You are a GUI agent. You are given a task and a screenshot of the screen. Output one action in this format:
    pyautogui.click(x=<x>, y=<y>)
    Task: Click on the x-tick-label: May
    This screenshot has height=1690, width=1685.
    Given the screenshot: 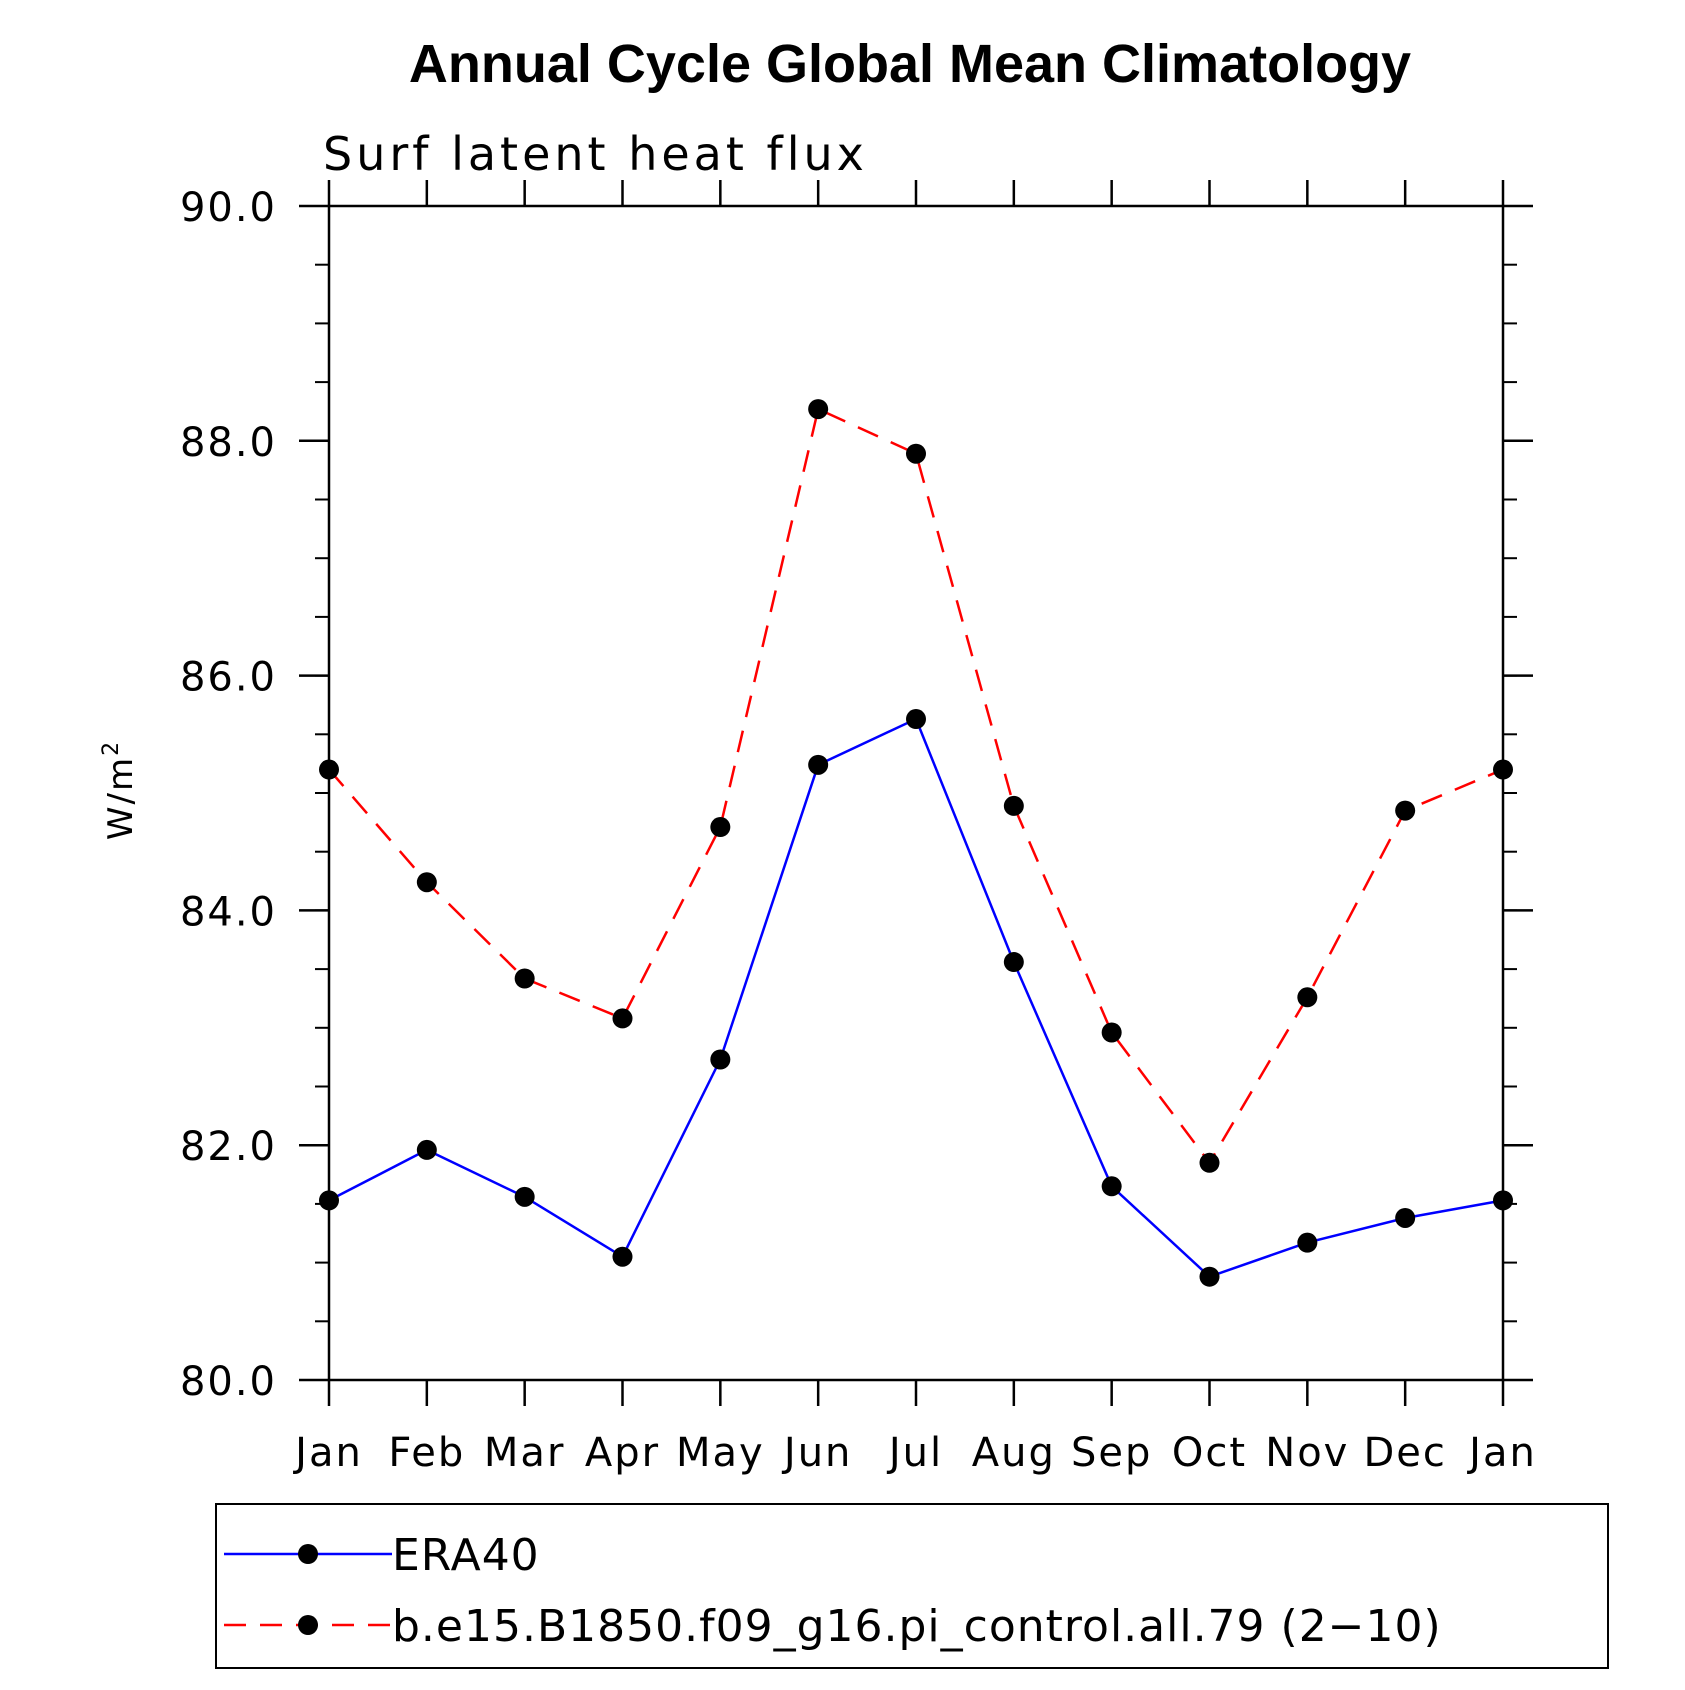 What is the action you would take?
    pyautogui.click(x=720, y=1453)
    